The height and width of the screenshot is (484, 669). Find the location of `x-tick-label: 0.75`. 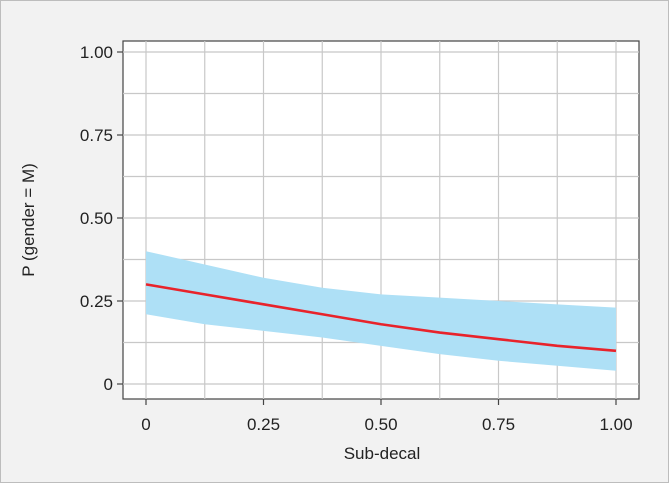

x-tick-label: 0.75 is located at coordinates (498, 424).